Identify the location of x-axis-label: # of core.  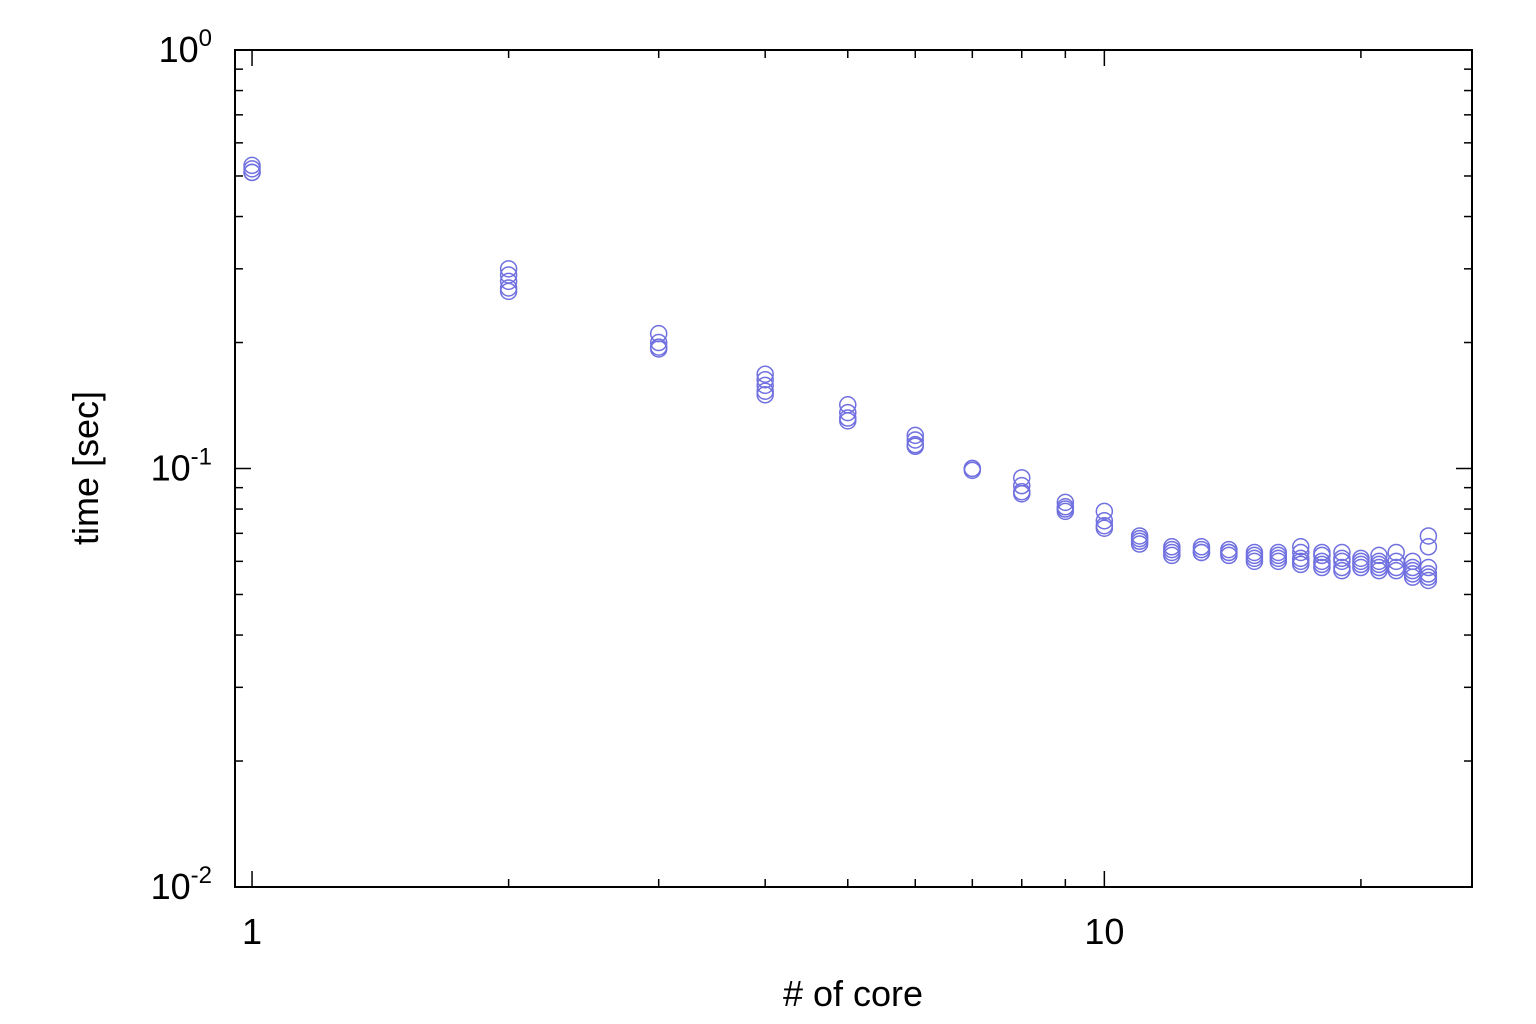
(853, 993).